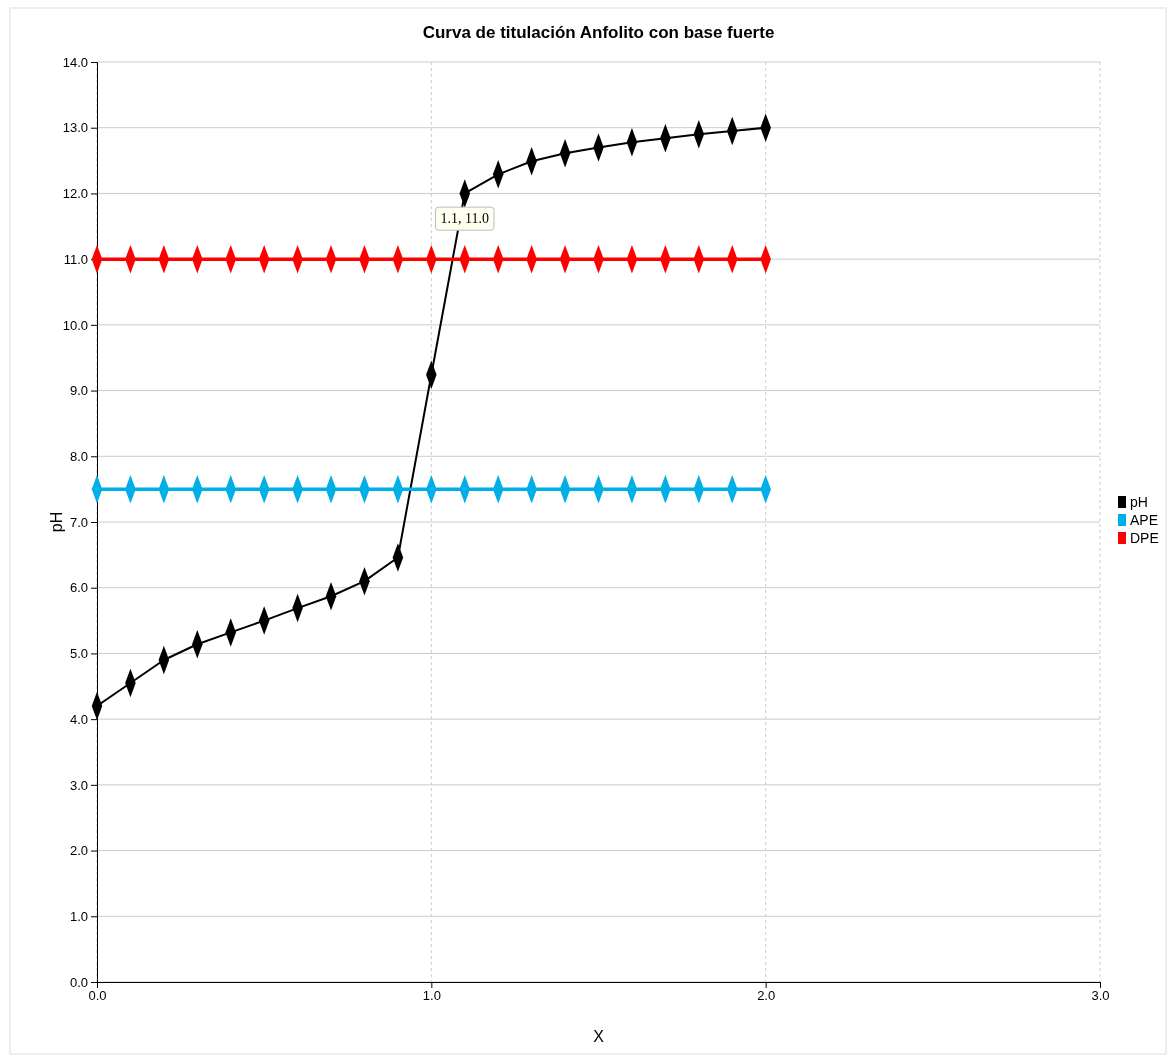 This screenshot has width=1173, height=1060. What do you see at coordinates (75, 194) in the screenshot?
I see `y-tick-label: 12.0` at bounding box center [75, 194].